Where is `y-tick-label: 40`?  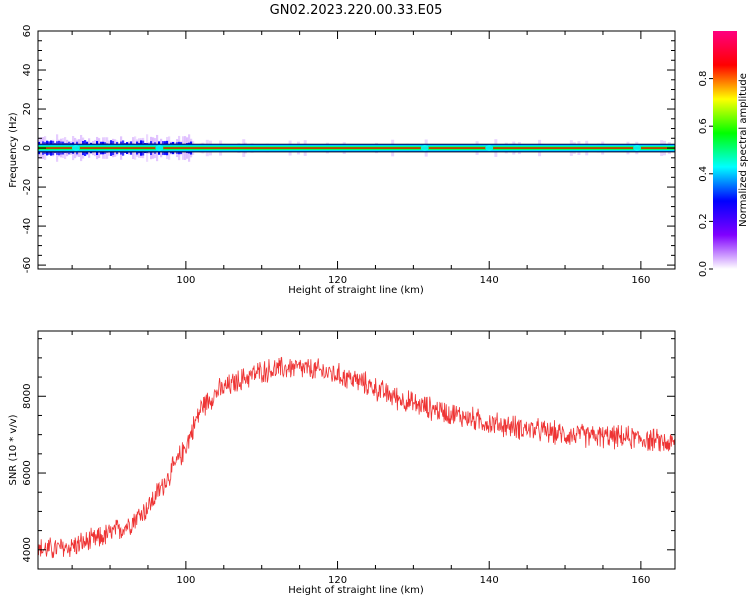 y-tick-label: 40 is located at coordinates (27, 70).